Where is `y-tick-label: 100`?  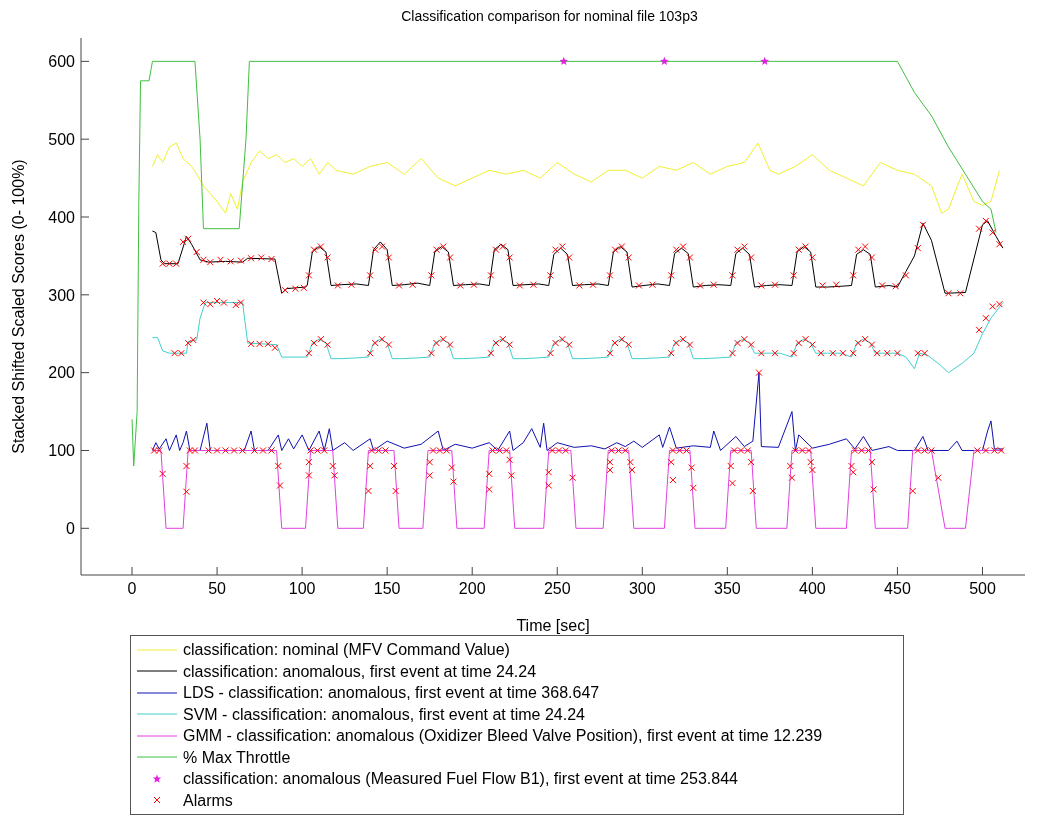 y-tick-label: 100 is located at coordinates (62, 451).